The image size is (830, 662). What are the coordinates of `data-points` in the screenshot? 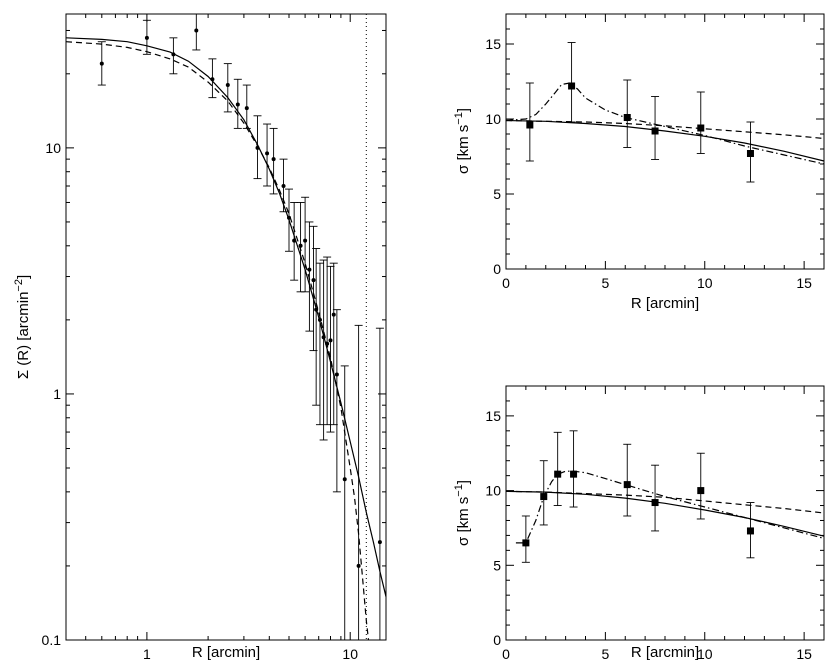 It's located at (640, 112).